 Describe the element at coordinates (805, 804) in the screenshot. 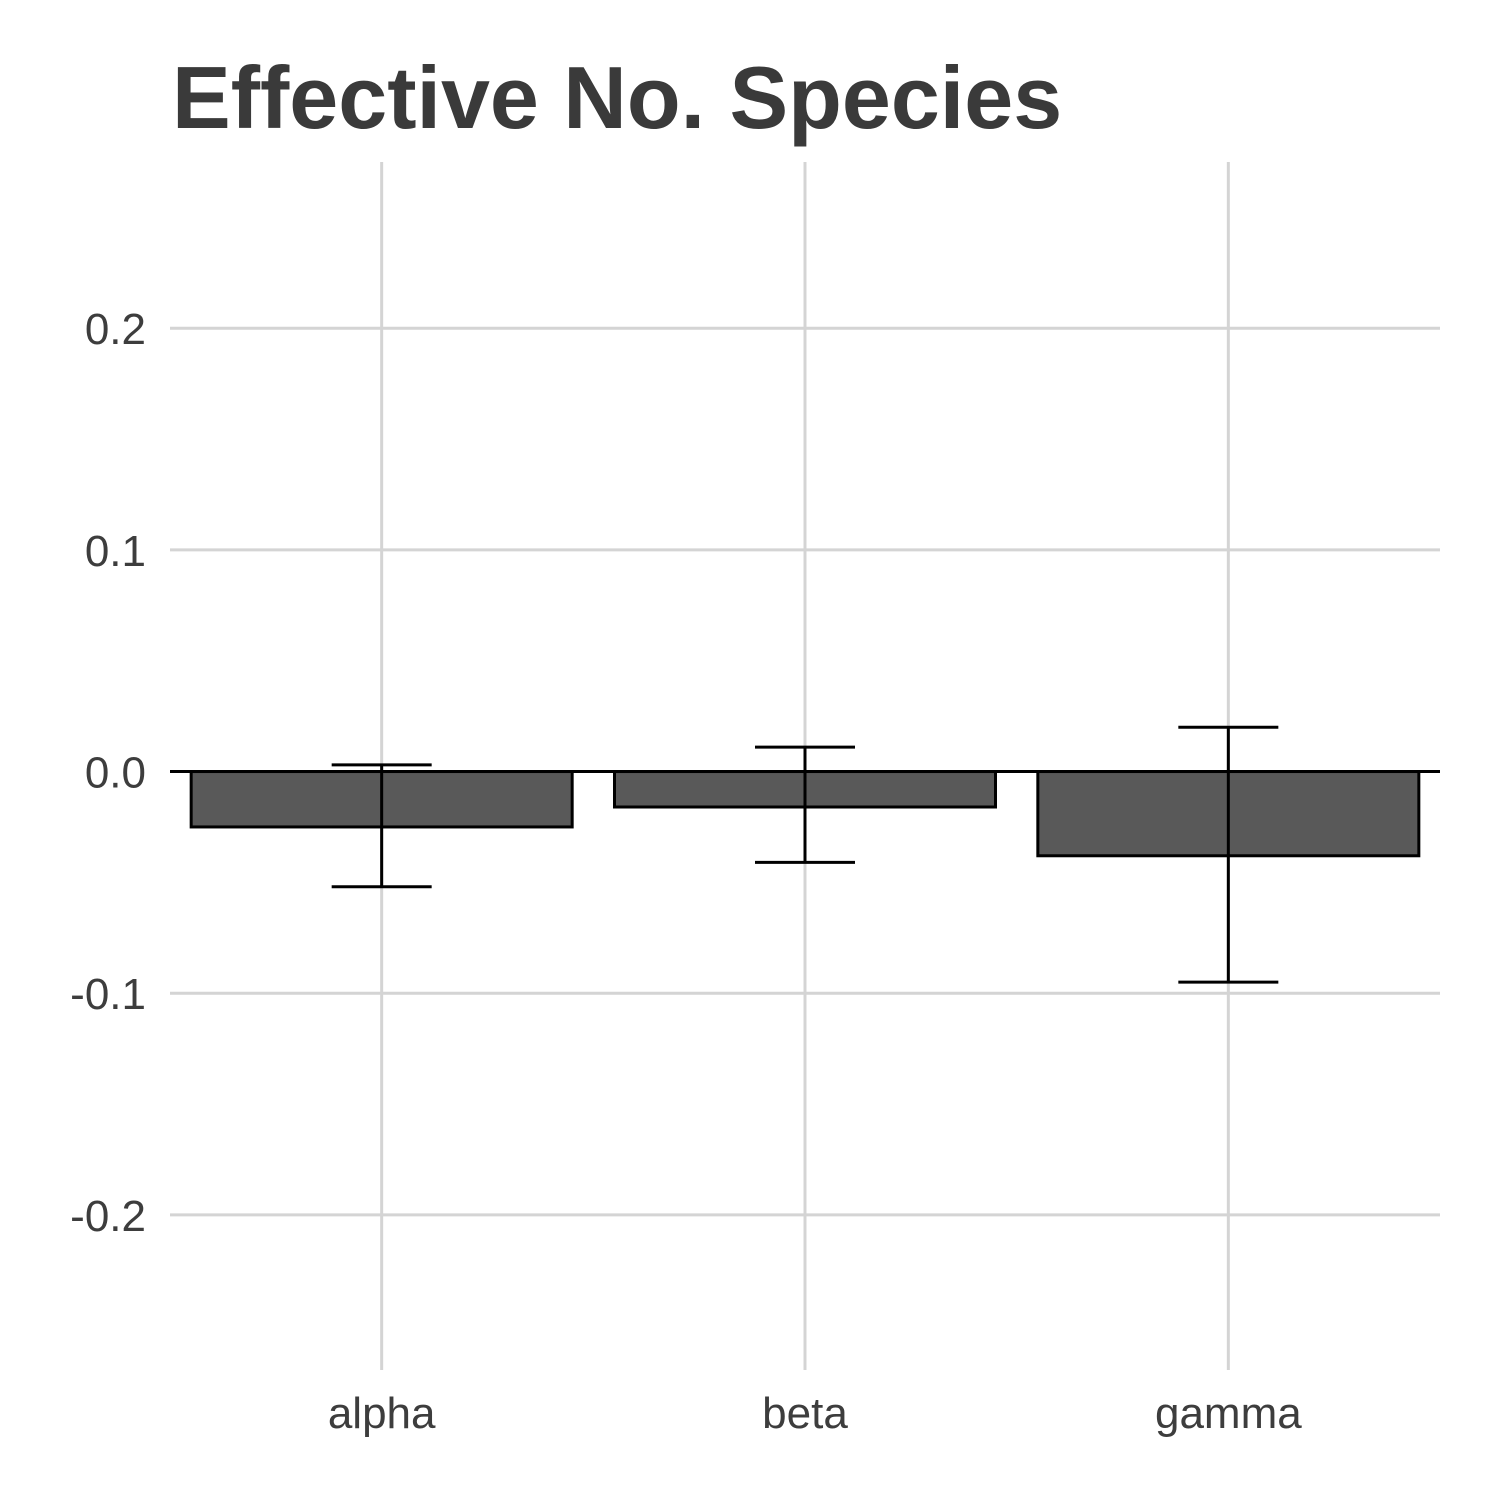

I see `error-bar-beta` at that location.